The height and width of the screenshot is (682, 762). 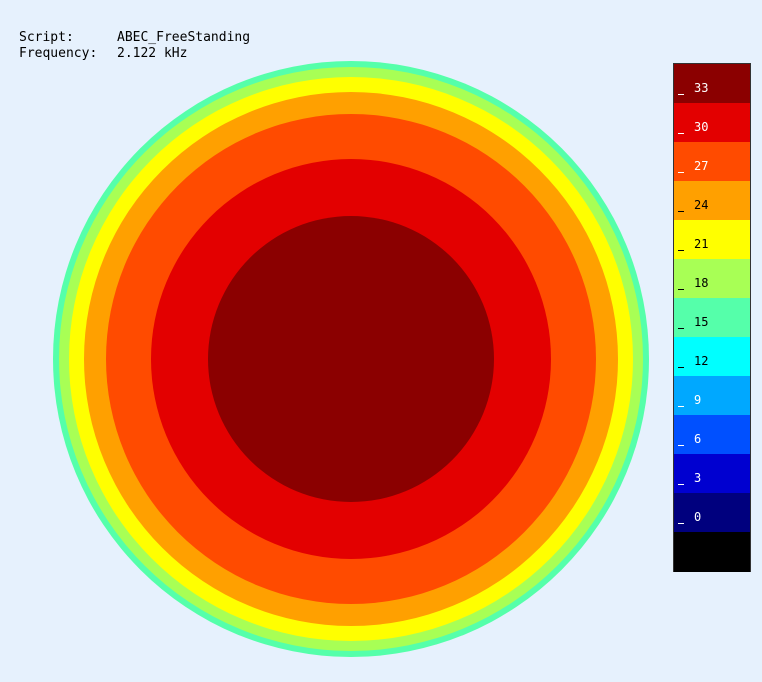 What do you see at coordinates (698, 477) in the screenshot?
I see `colorbar-tick-label: 3` at bounding box center [698, 477].